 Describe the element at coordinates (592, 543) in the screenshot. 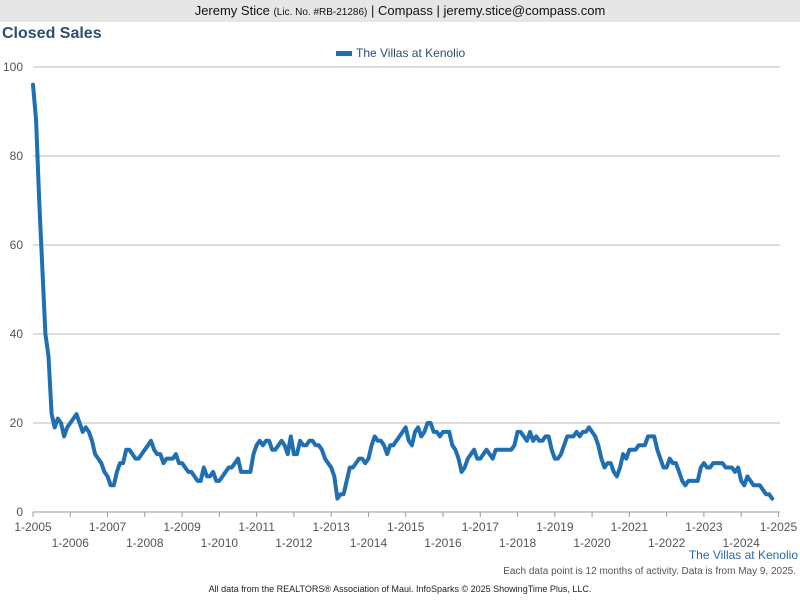

I see `x-tick-label: 1-2020` at that location.